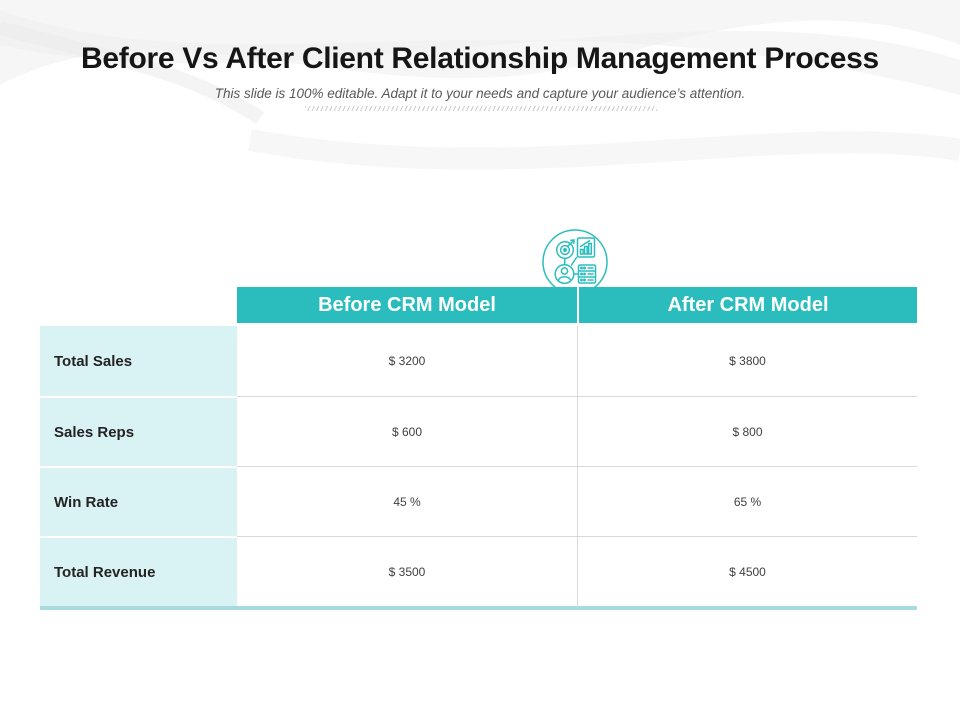  I want to click on cell-total-revenue-before: $ 3500, so click(407, 571).